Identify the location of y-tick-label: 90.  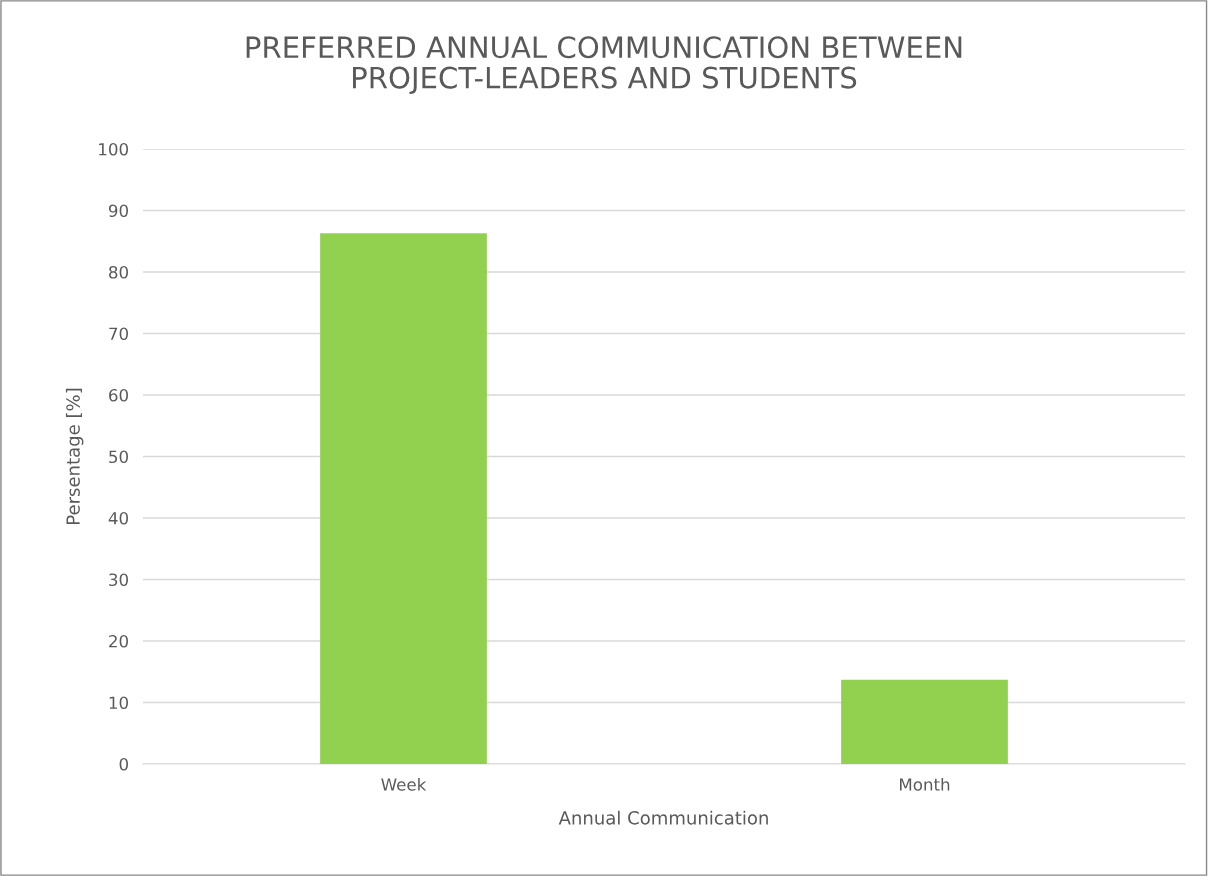
(118, 211).